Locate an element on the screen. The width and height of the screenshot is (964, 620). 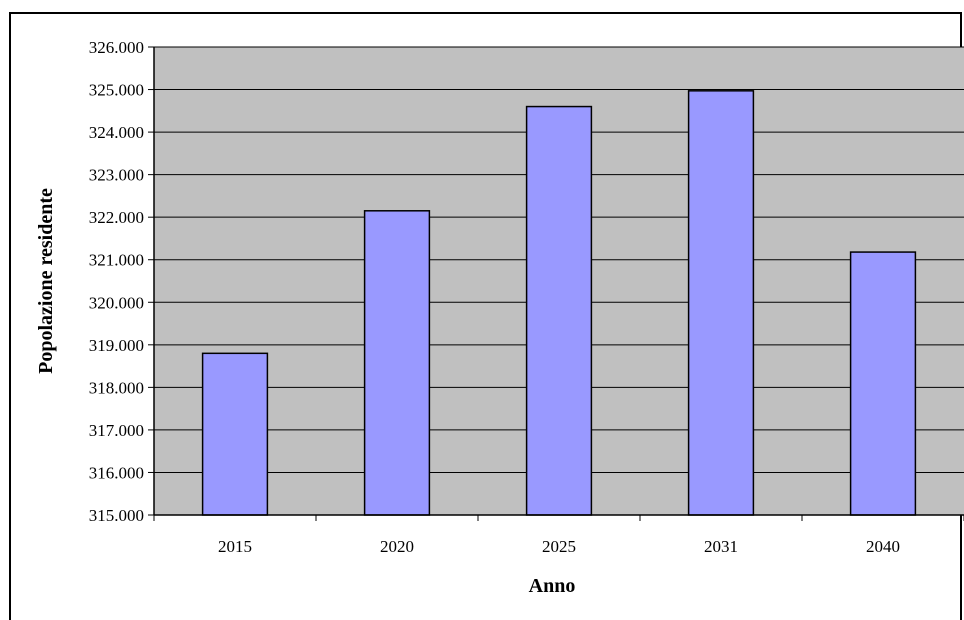
y-tick-label: 322.000 is located at coordinates (116, 217).